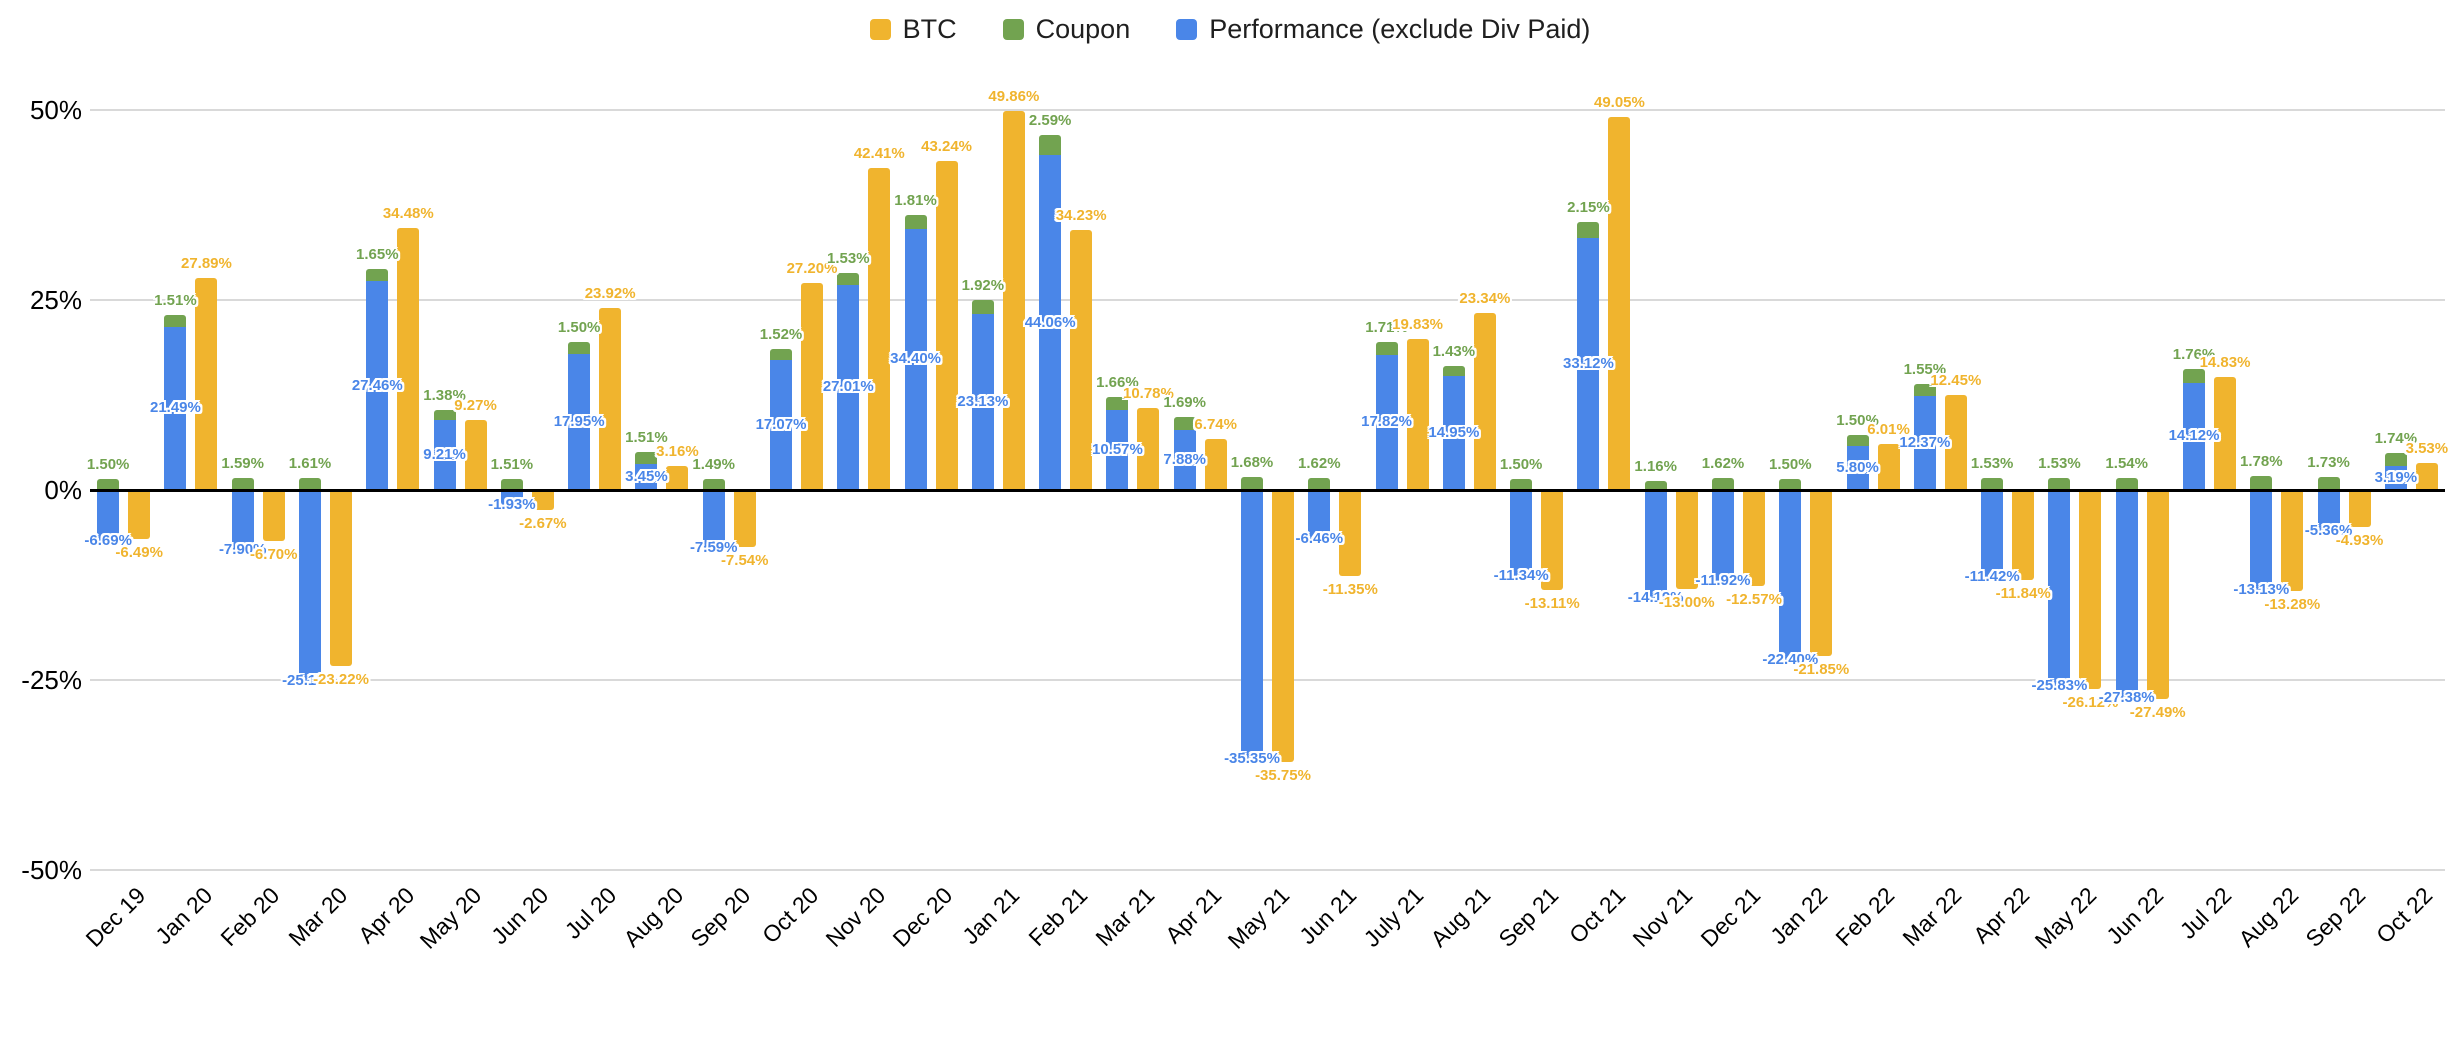 The width and height of the screenshot is (2460, 1056). What do you see at coordinates (1383, 29) in the screenshot?
I see `legend-item-performance: Performance (exclude Div Paid)` at bounding box center [1383, 29].